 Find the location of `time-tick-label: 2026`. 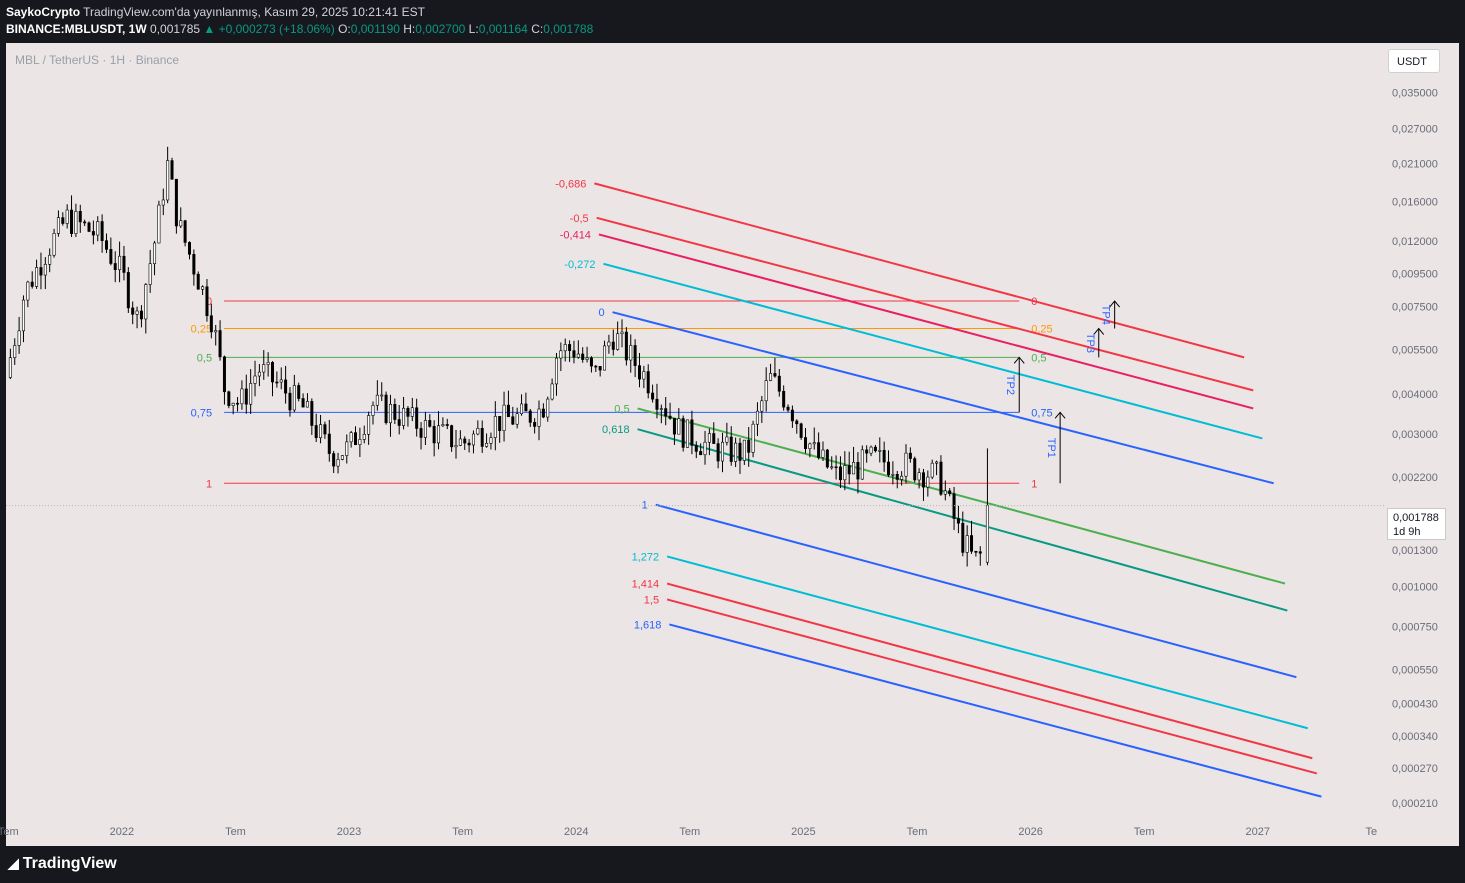

time-tick-label: 2026 is located at coordinates (1030, 832).